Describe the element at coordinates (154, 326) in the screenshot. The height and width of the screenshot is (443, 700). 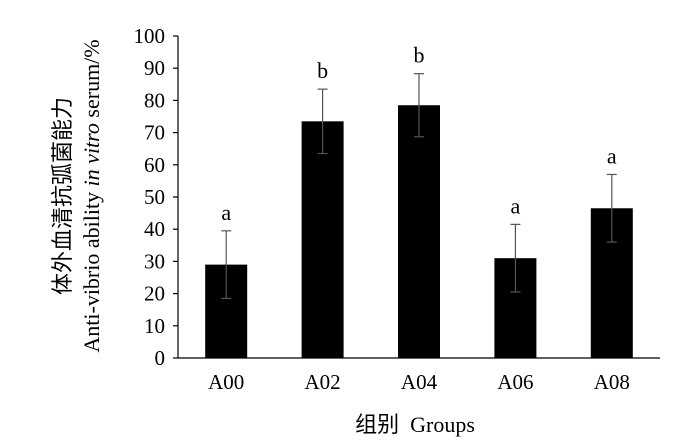
I see `y-tick-label: 10` at that location.